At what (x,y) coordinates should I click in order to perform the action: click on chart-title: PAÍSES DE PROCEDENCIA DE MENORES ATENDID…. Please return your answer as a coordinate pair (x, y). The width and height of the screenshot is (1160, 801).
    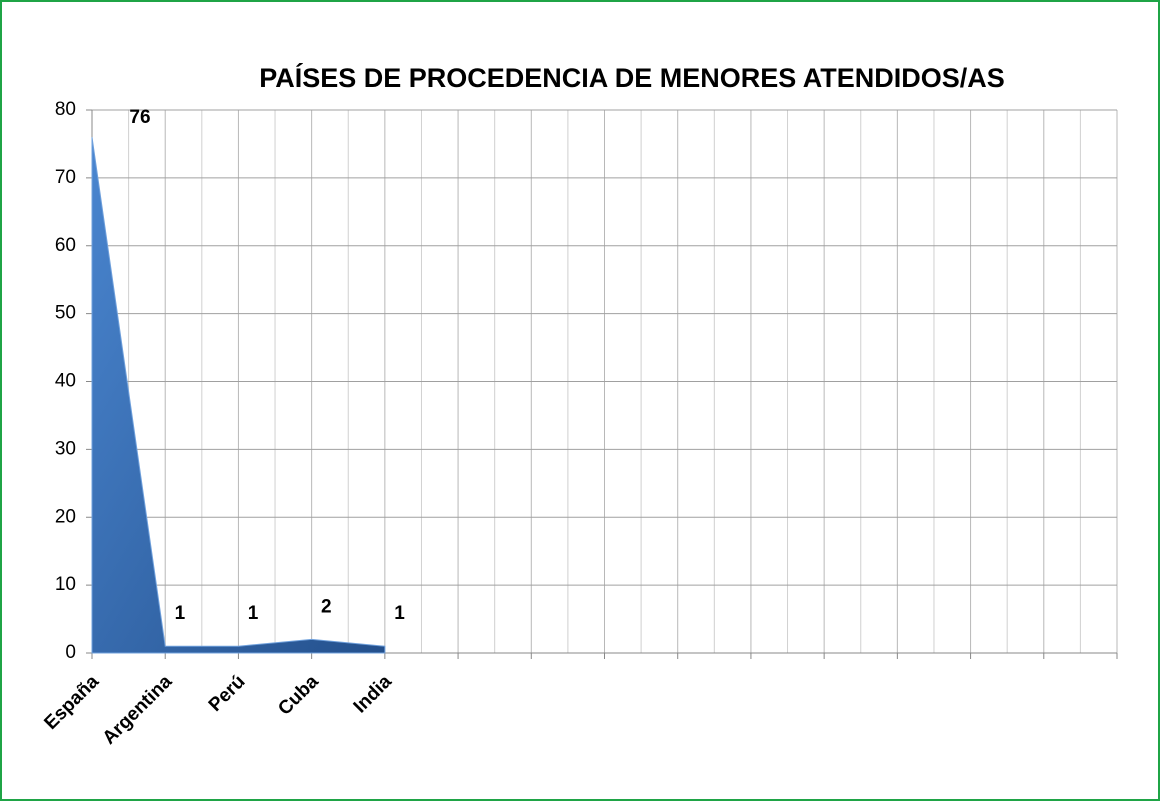
    Looking at the image, I should click on (632, 77).